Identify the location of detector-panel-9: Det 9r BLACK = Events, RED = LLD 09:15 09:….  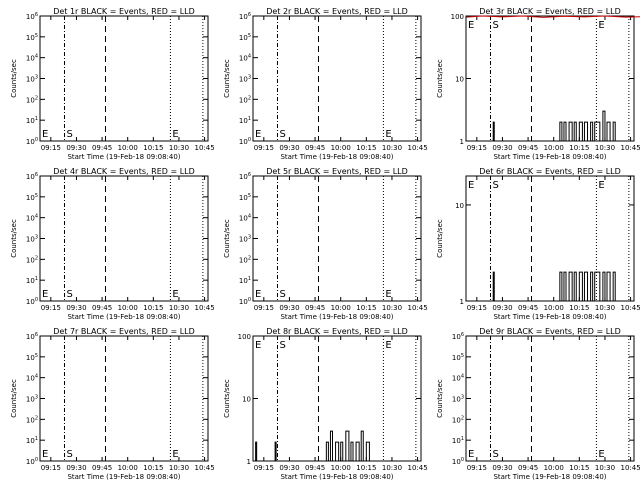
(538, 403).